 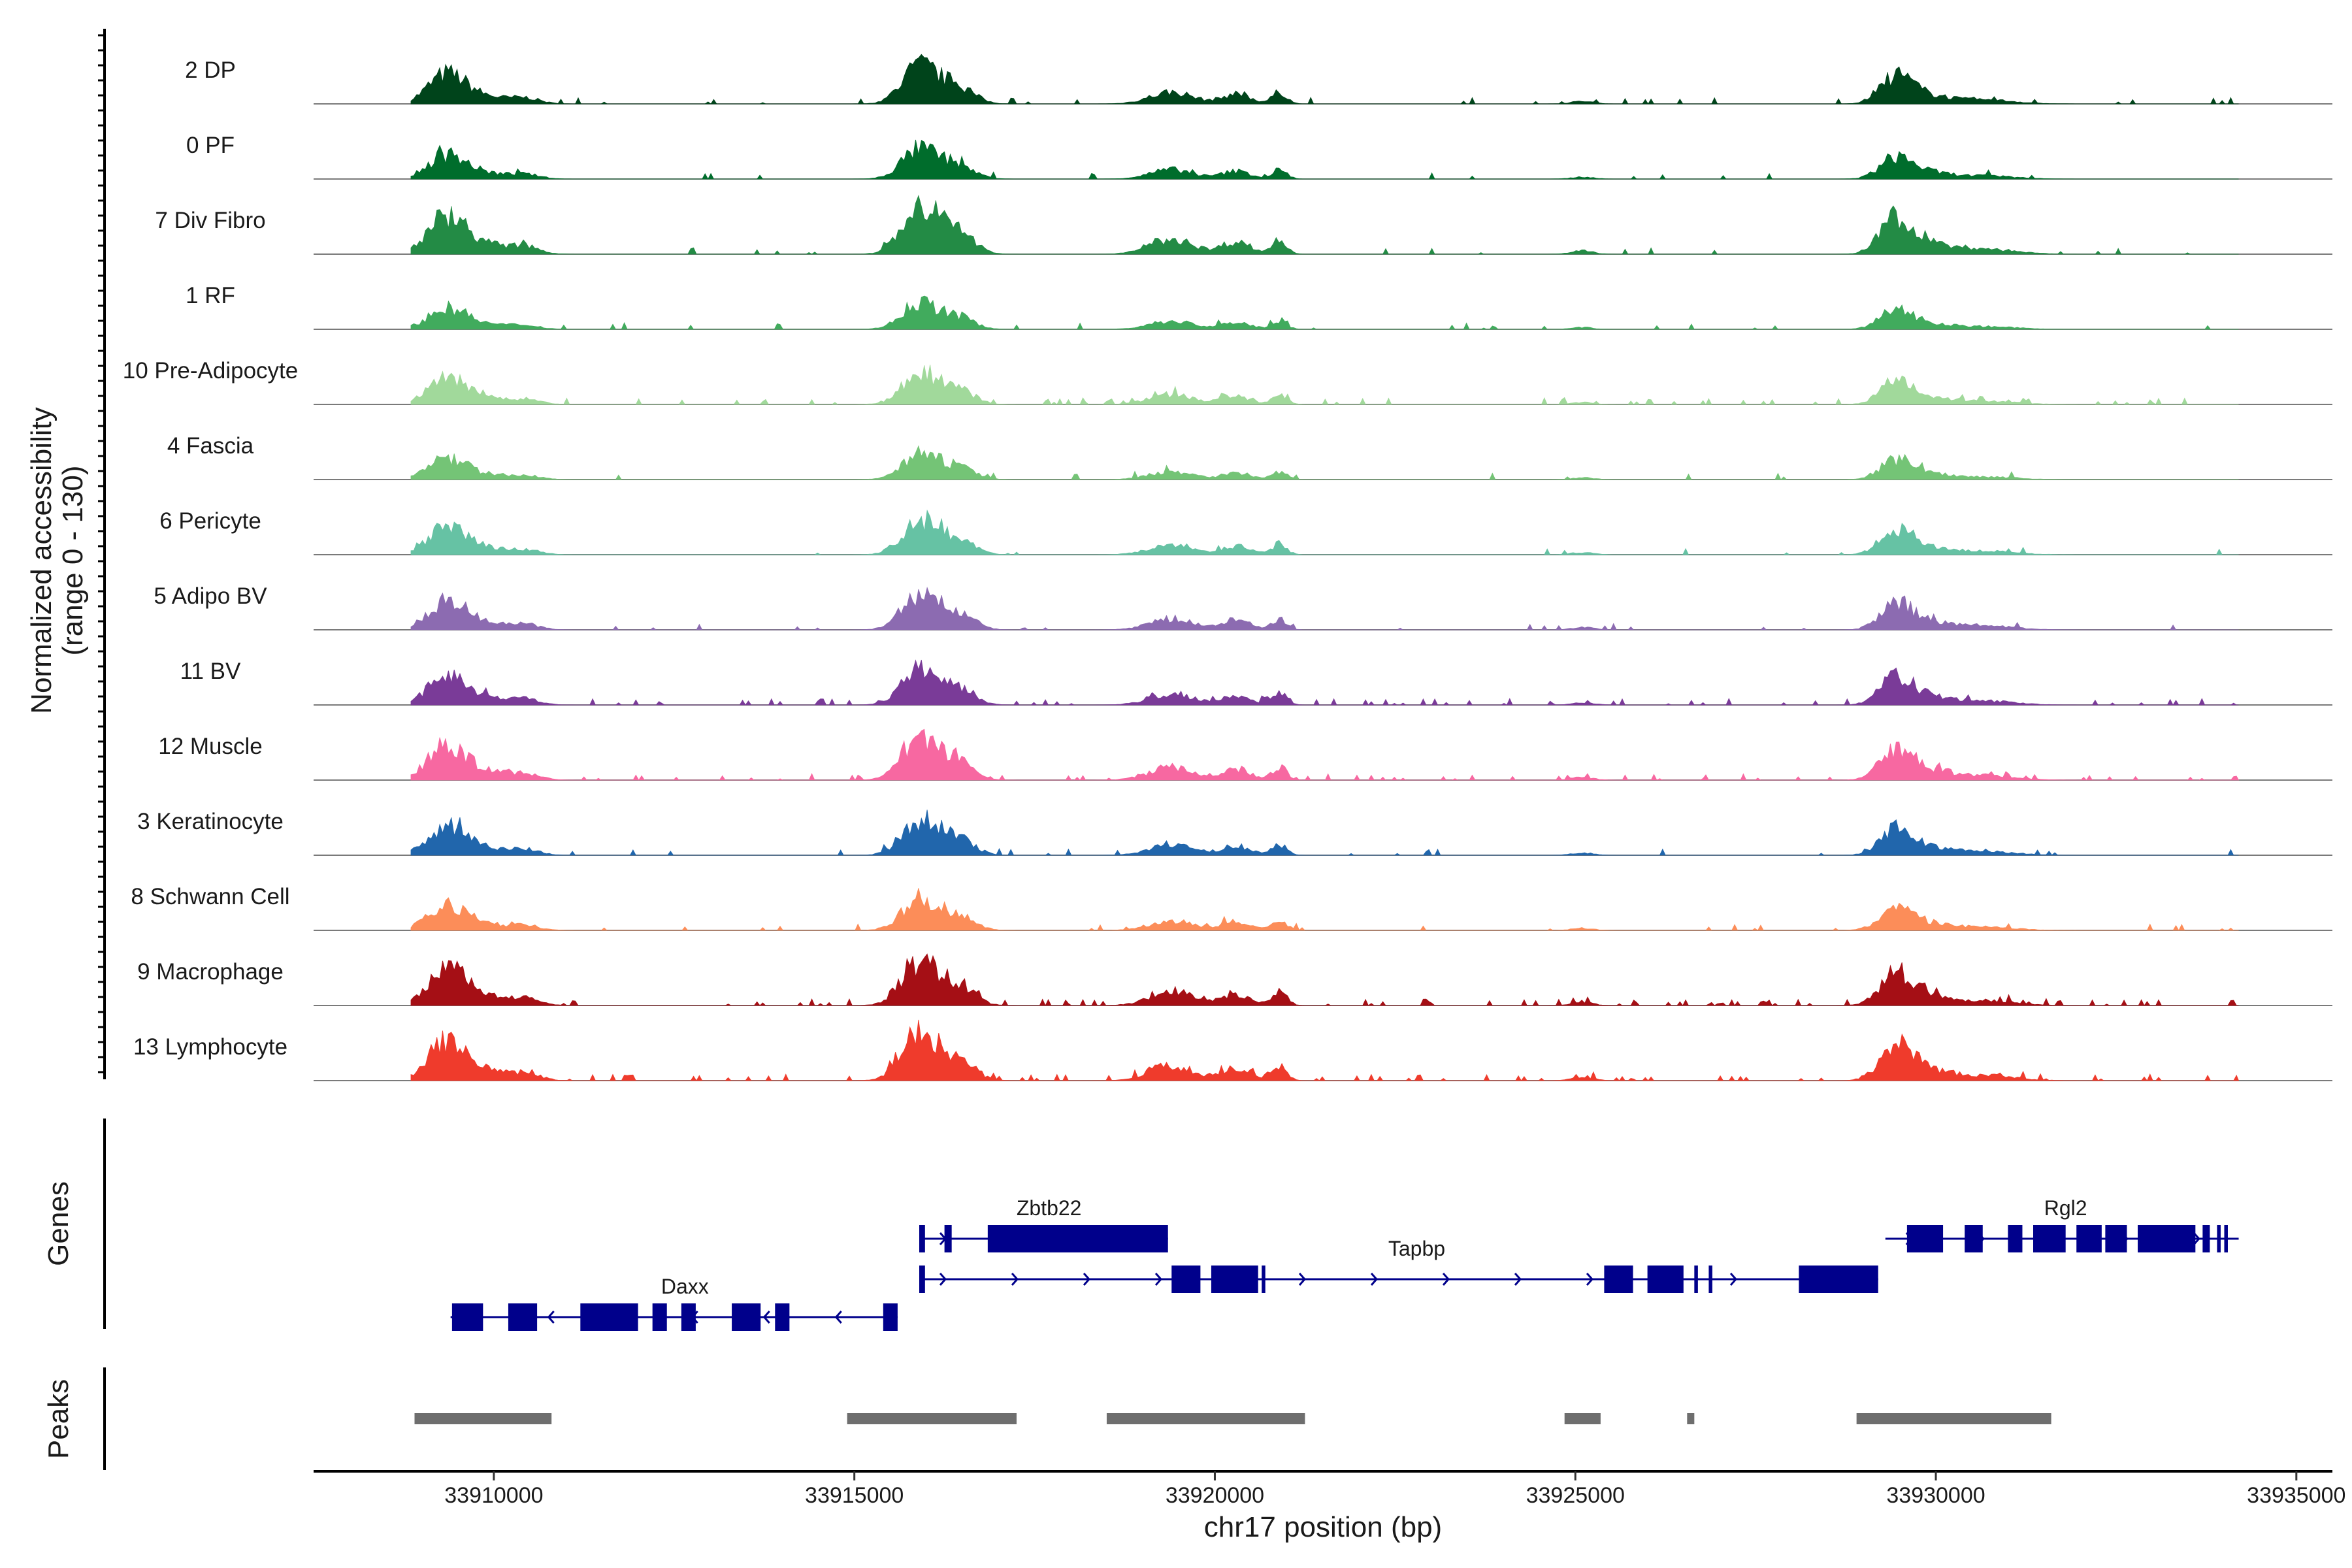 What do you see at coordinates (1323, 1527) in the screenshot?
I see `x-axis-title: chr17 position (bp)` at bounding box center [1323, 1527].